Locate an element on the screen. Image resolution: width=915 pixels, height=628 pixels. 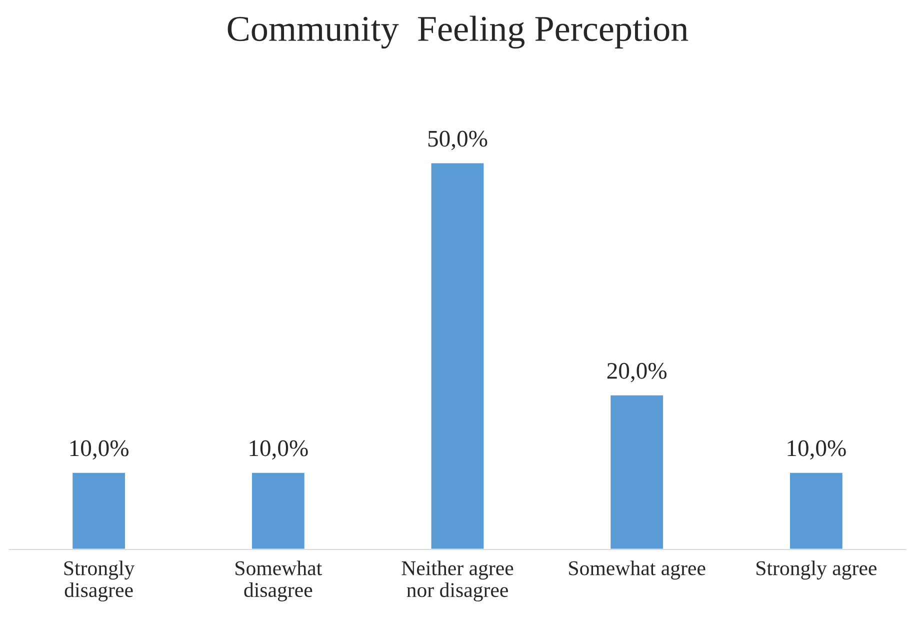
data-label: 20,0% is located at coordinates (637, 372).